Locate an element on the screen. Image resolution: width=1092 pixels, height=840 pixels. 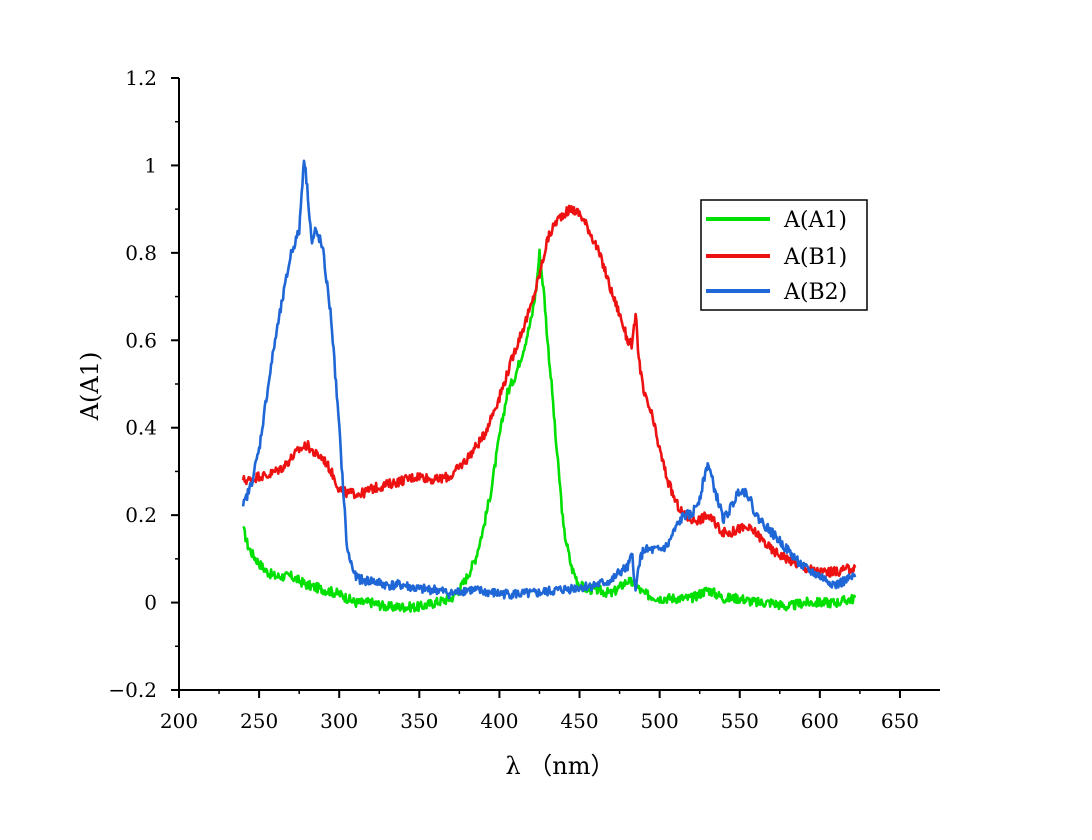
legend: A(A1) A(B1) A(B2) is located at coordinates (784, 255).